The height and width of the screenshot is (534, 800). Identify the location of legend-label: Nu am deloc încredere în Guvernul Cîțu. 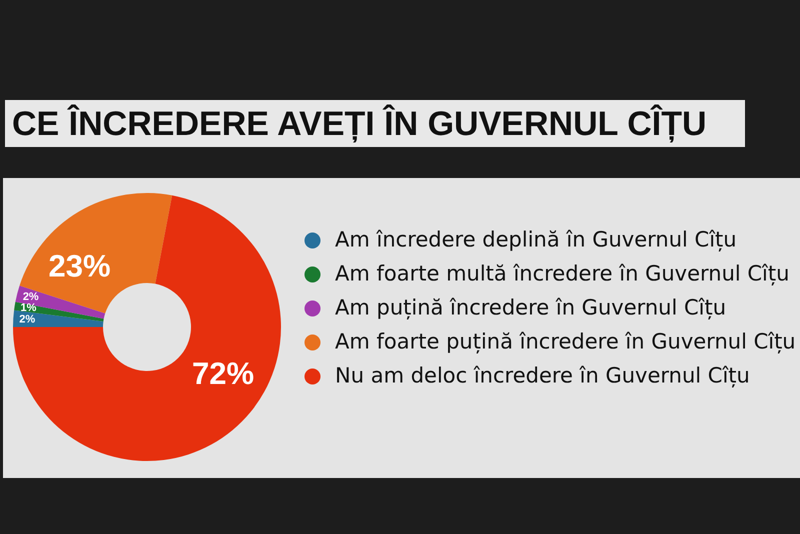
(542, 376).